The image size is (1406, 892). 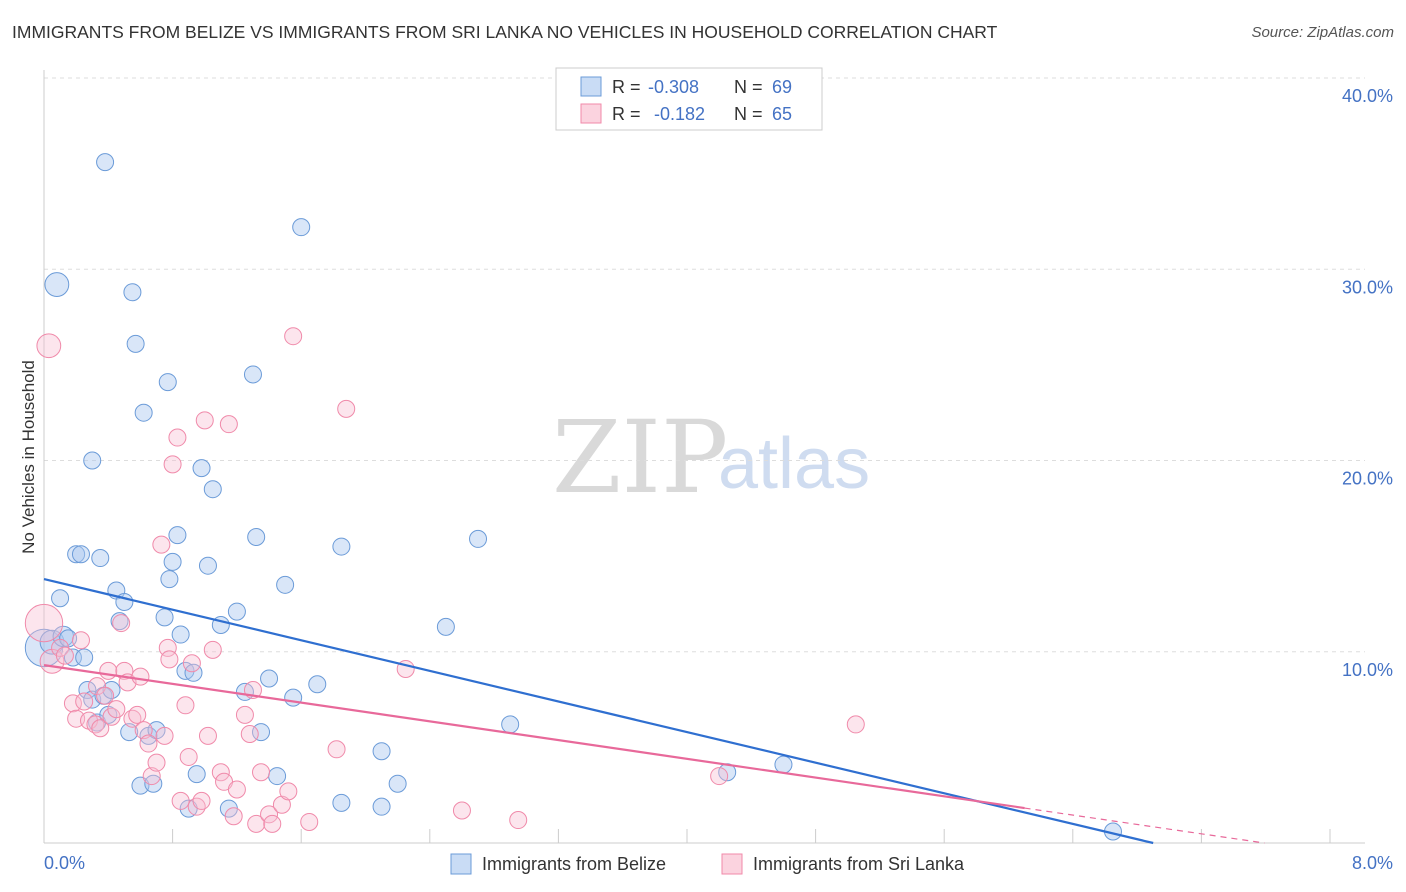 I want to click on x-tick-label-min: 0.0%, so click(x=64, y=863).